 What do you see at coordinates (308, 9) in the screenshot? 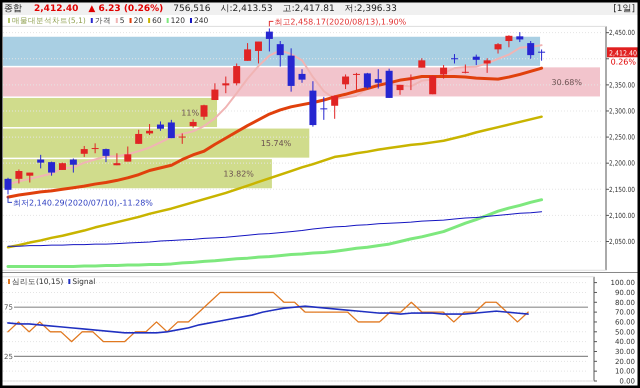
I see `text: 고:2,417.81` at bounding box center [308, 9].